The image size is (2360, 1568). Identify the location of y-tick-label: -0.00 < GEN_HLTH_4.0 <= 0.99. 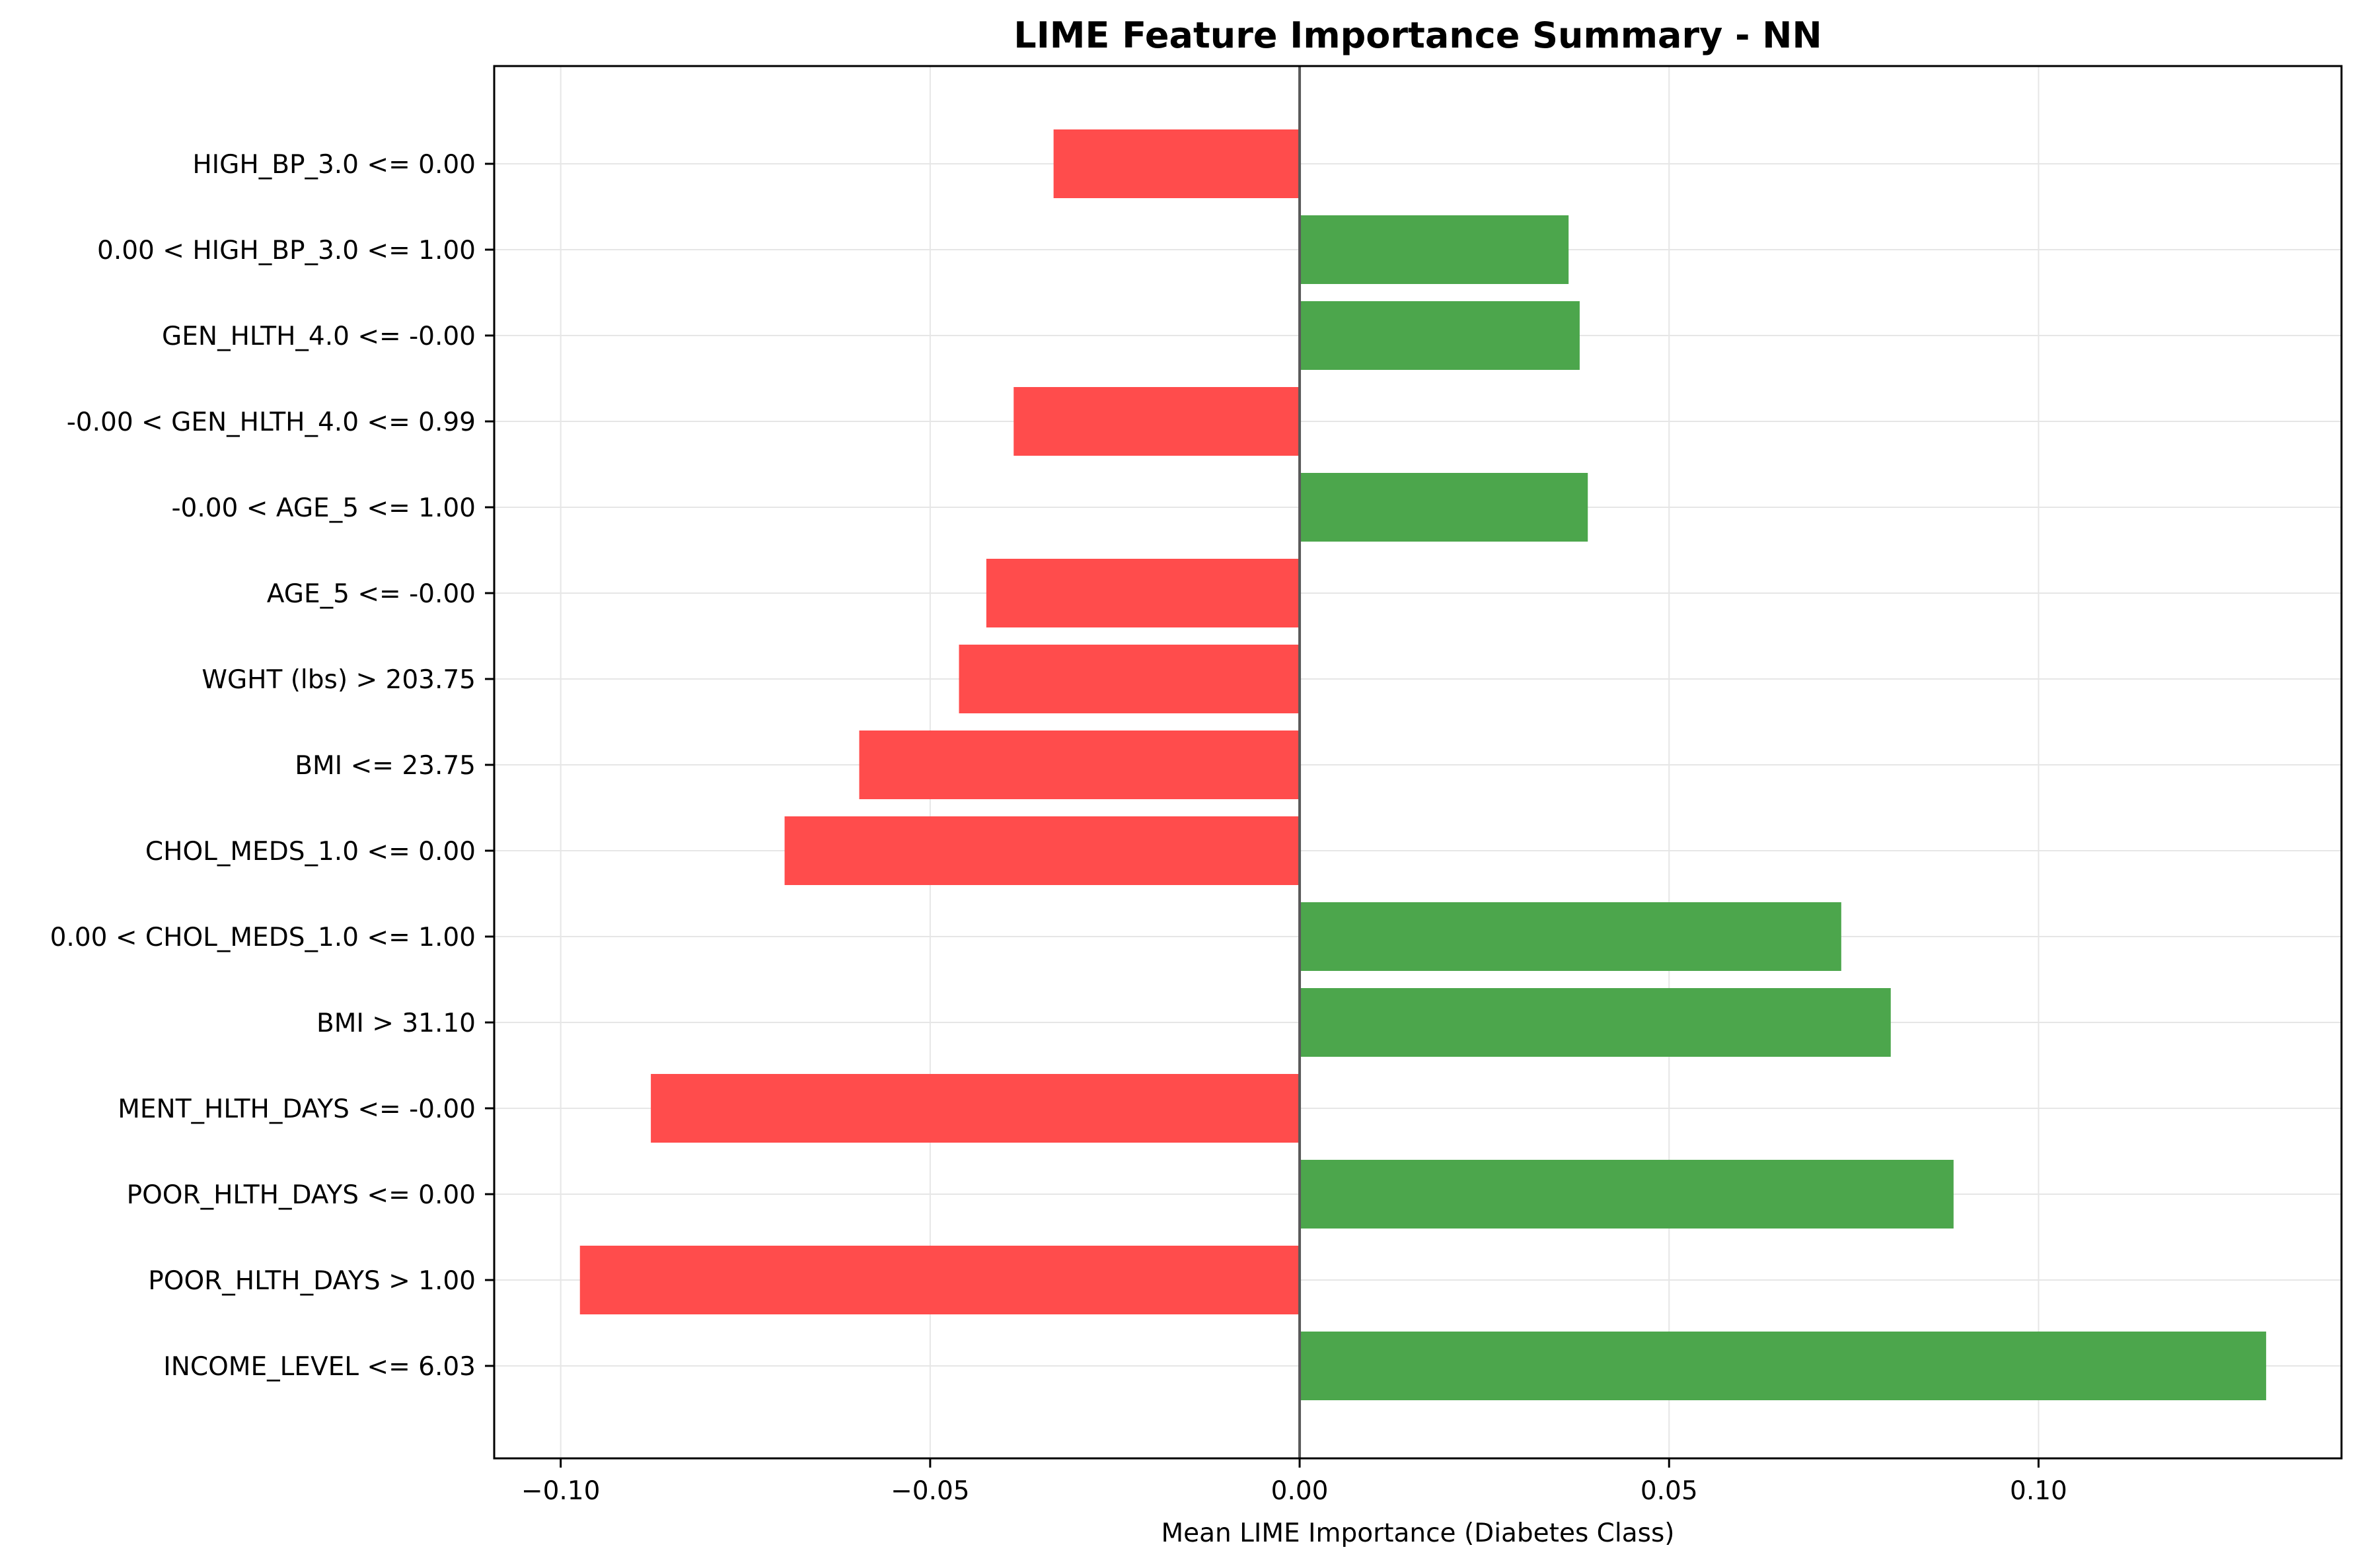
(271, 422).